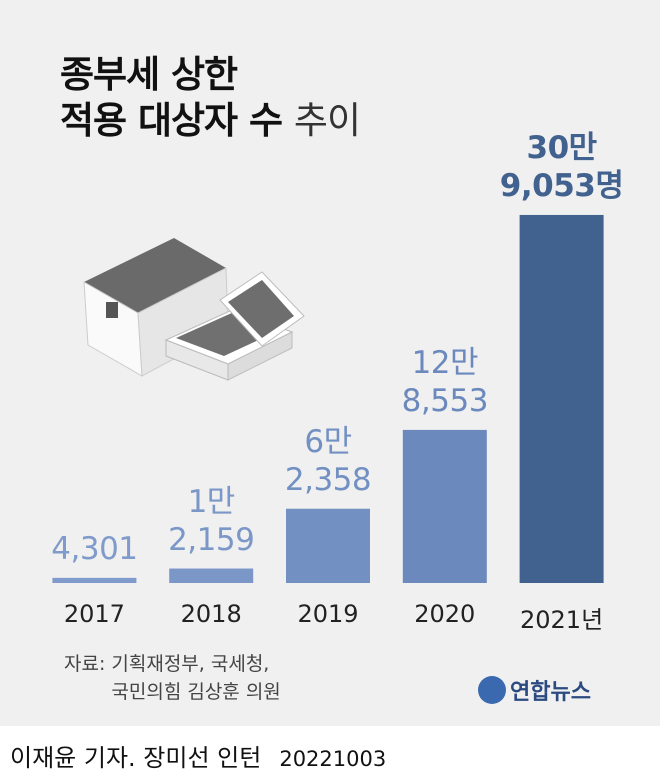 This screenshot has width=660, height=784. Describe the element at coordinates (94, 614) in the screenshot. I see `x-tick-label: 2017` at that location.